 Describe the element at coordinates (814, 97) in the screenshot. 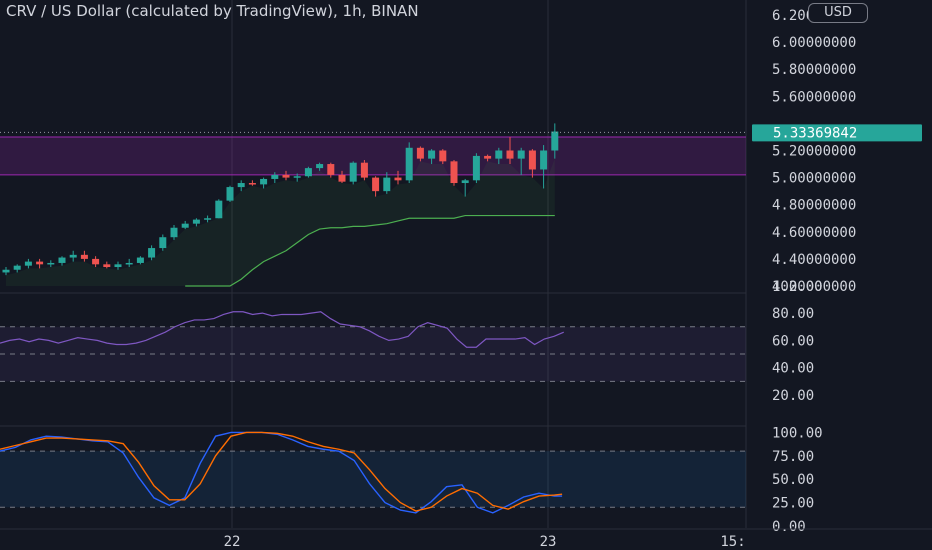

I see `price-tick-label: 5.60000000` at that location.